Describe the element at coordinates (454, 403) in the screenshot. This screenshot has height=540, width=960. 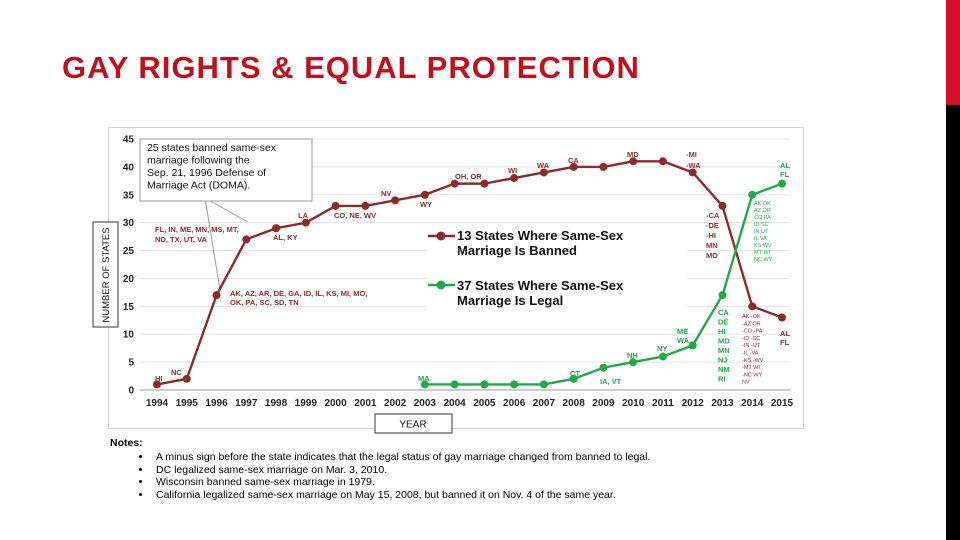
I see `x-tick-label: 2004` at that location.